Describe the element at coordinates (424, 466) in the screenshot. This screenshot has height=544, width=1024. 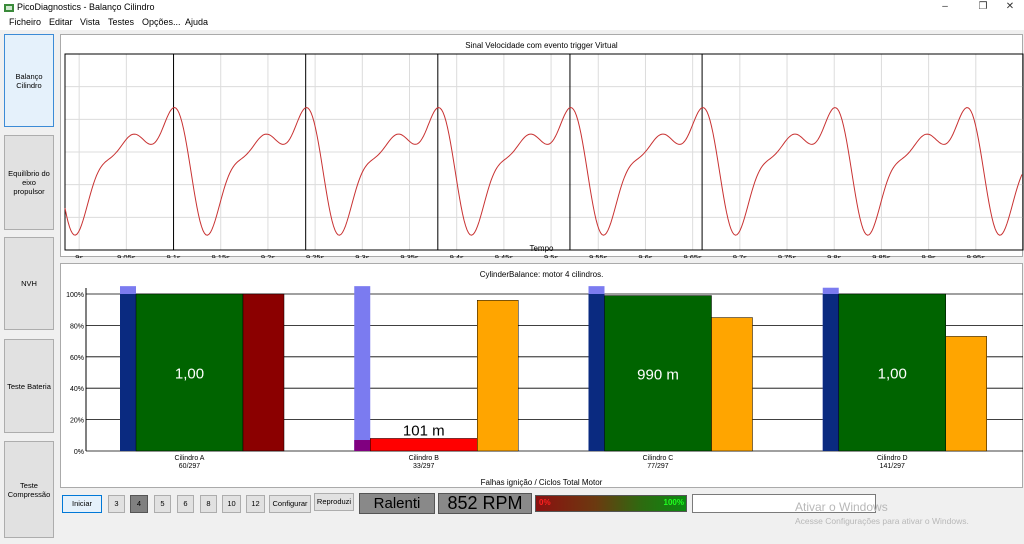
I see `cylinder-ratio-label: 33/297` at that location.